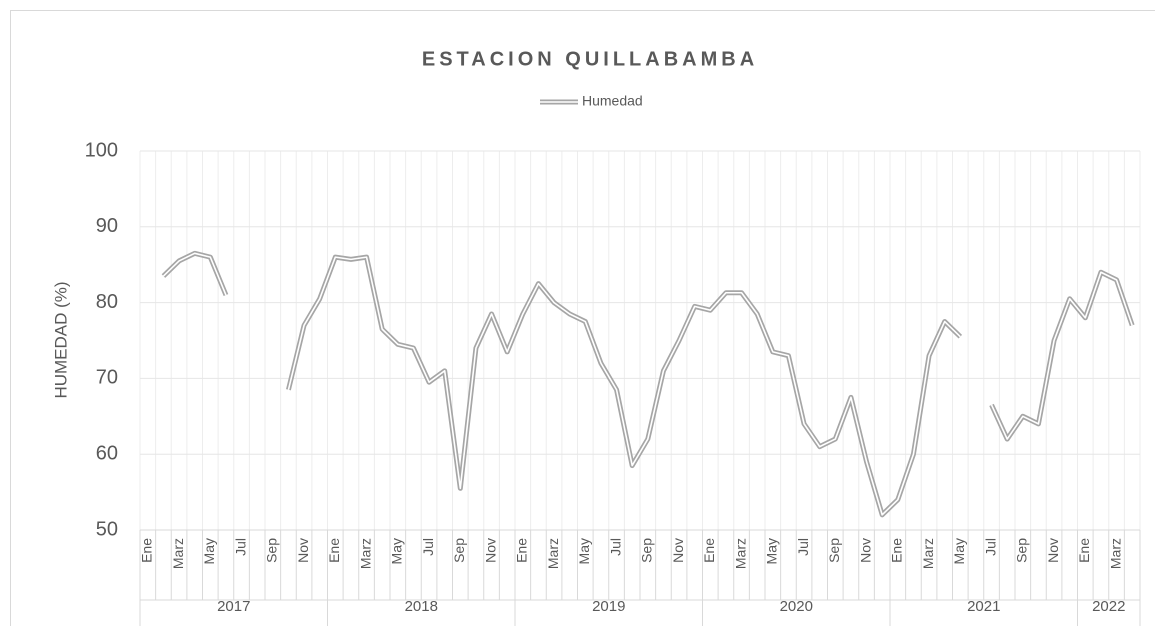 This screenshot has width=1155, height=626. Describe the element at coordinates (101, 150) in the screenshot. I see `y-tick-label: 100` at that location.